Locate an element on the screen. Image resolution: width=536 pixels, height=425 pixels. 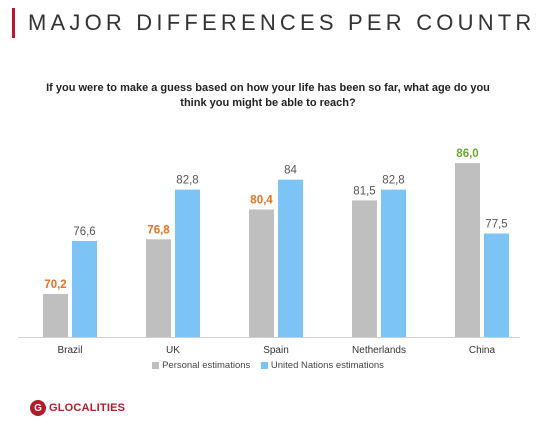
bar-uk-un is located at coordinates (187, 263).